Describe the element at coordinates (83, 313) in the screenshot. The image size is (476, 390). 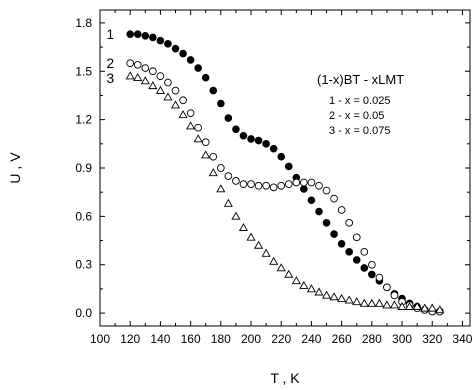
I see `y-tick-label: 0.0` at that location.